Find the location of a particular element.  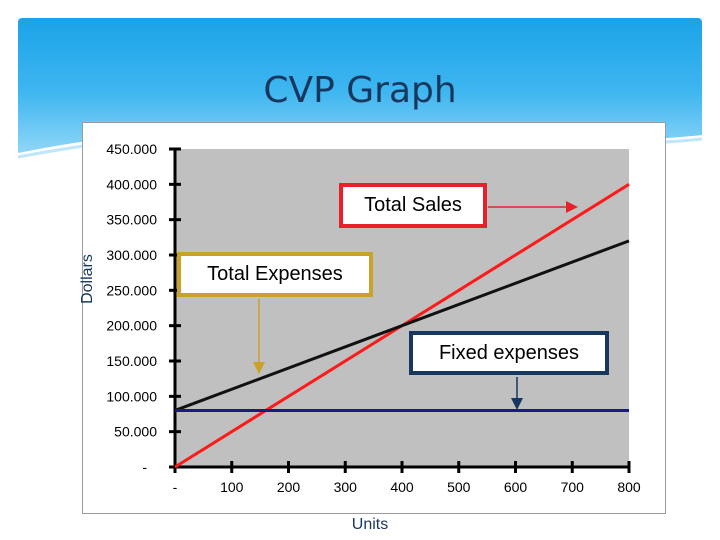

x-tick-label: 600 is located at coordinates (516, 487).